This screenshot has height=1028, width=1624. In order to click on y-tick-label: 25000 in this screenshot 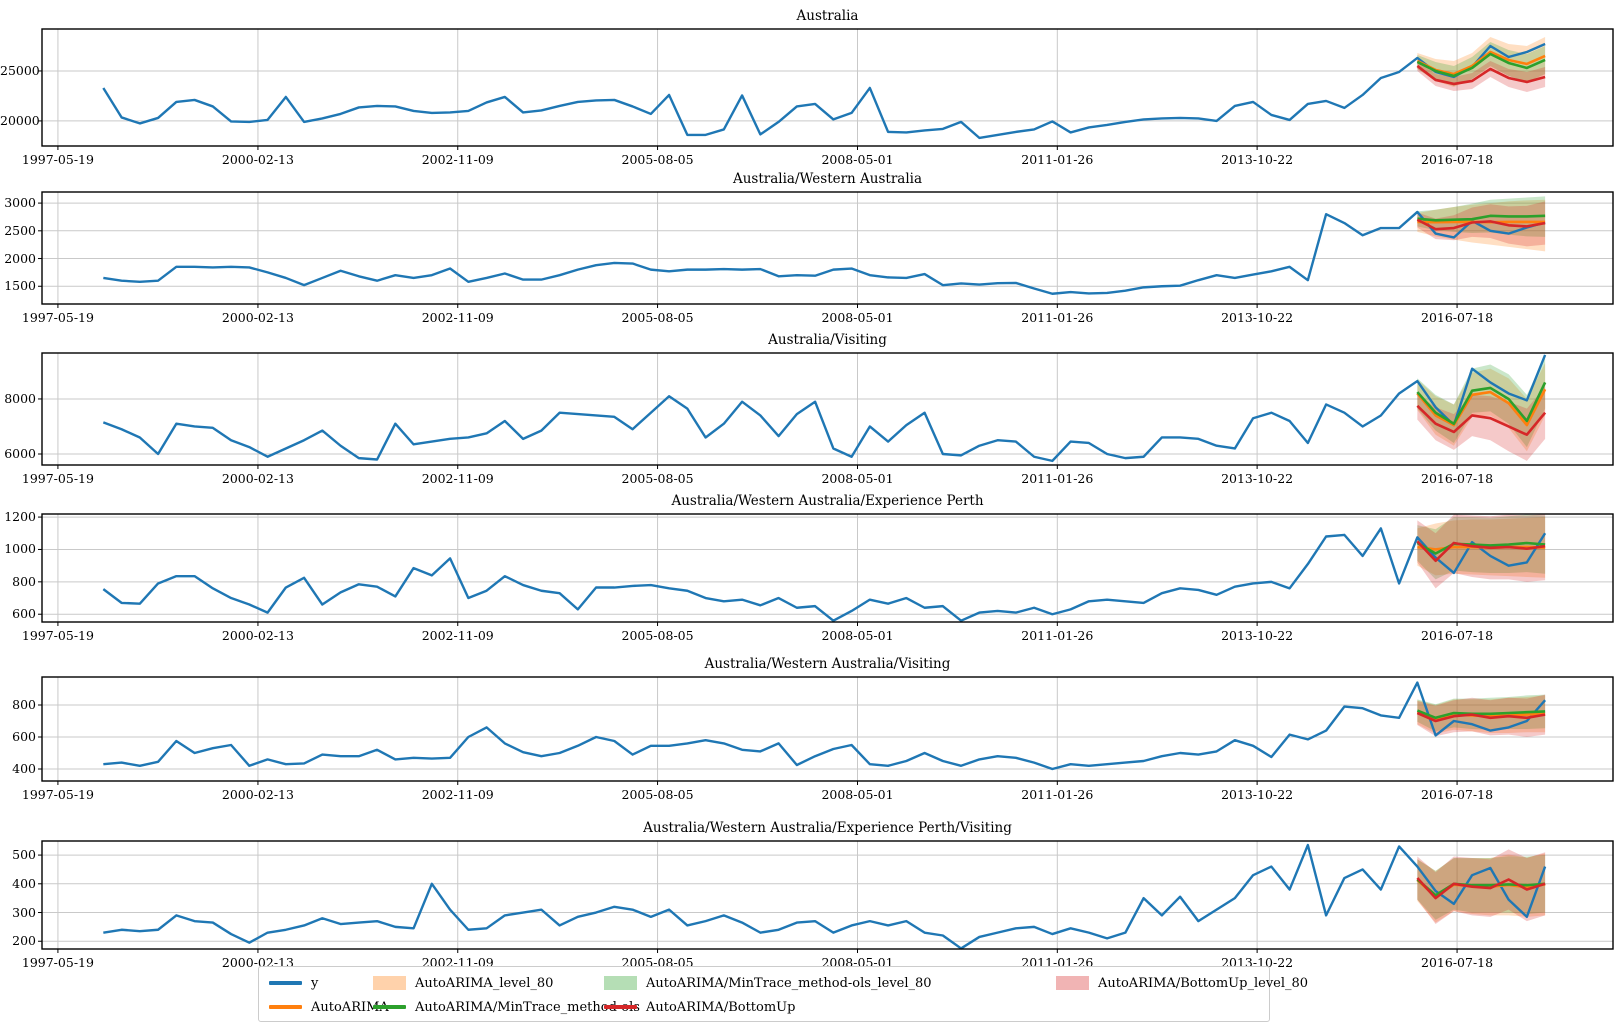, I will do `click(20, 70)`.